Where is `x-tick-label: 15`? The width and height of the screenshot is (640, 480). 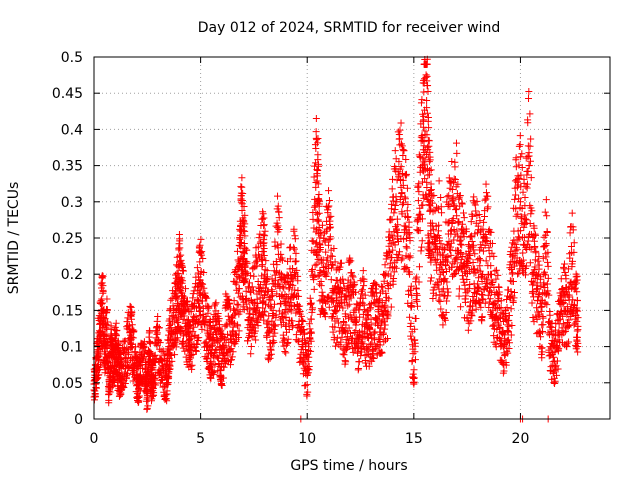
x-tick-label: 15 is located at coordinates (414, 439).